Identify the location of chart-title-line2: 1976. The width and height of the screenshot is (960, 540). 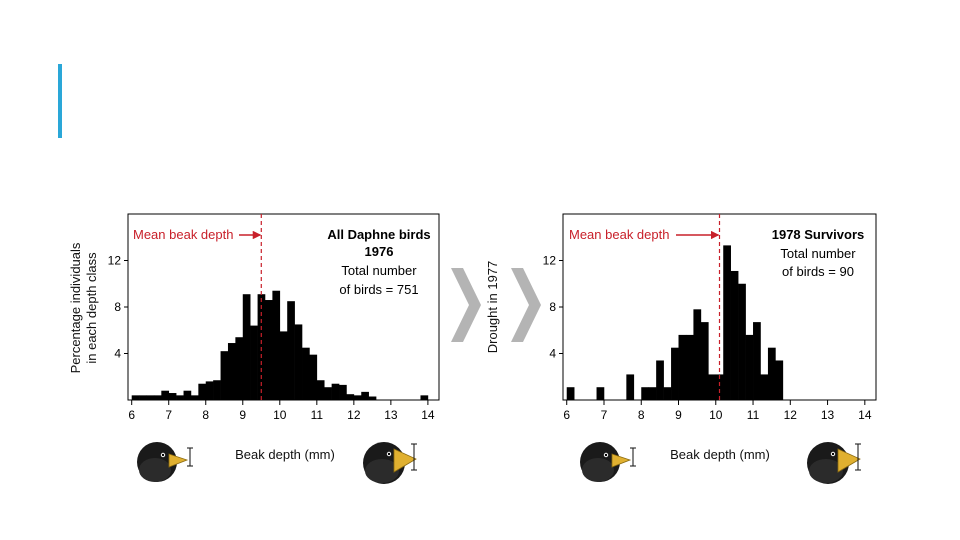
(379, 251).